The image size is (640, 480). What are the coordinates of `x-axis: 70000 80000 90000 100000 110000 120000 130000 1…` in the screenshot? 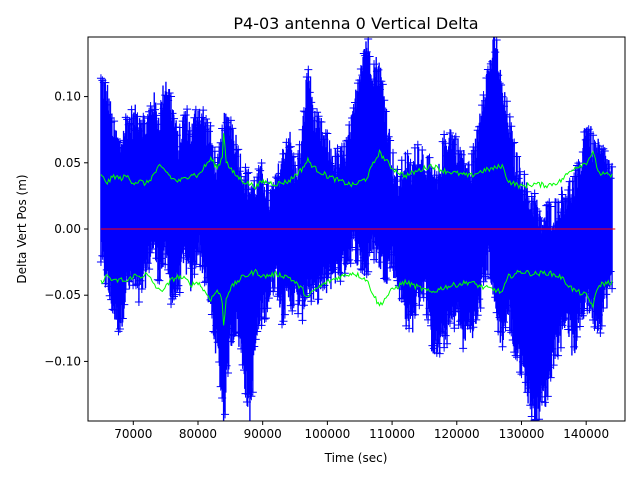 It's located at (361, 431).